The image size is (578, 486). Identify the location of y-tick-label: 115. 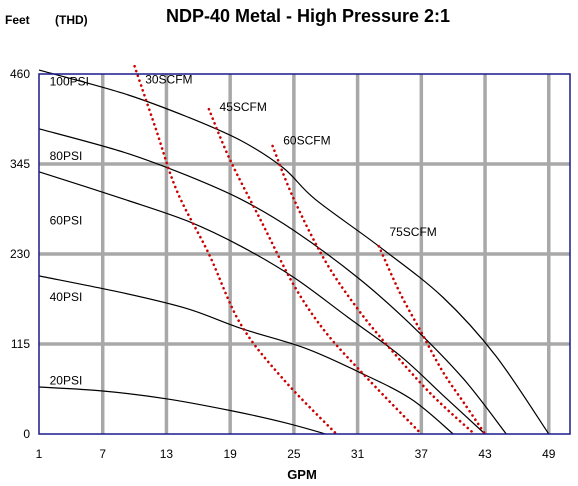
(20, 344).